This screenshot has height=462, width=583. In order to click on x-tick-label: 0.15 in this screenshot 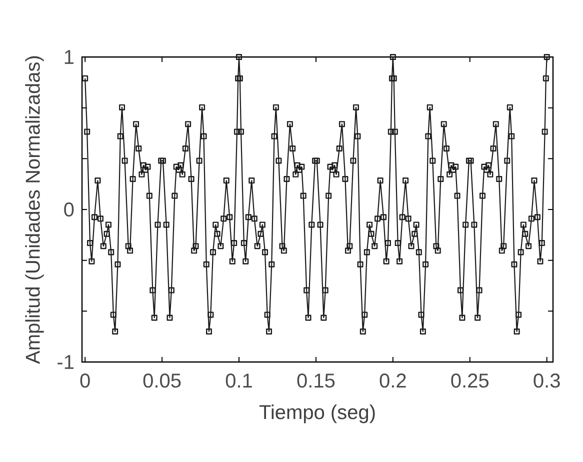, I will do `click(316, 381)`.